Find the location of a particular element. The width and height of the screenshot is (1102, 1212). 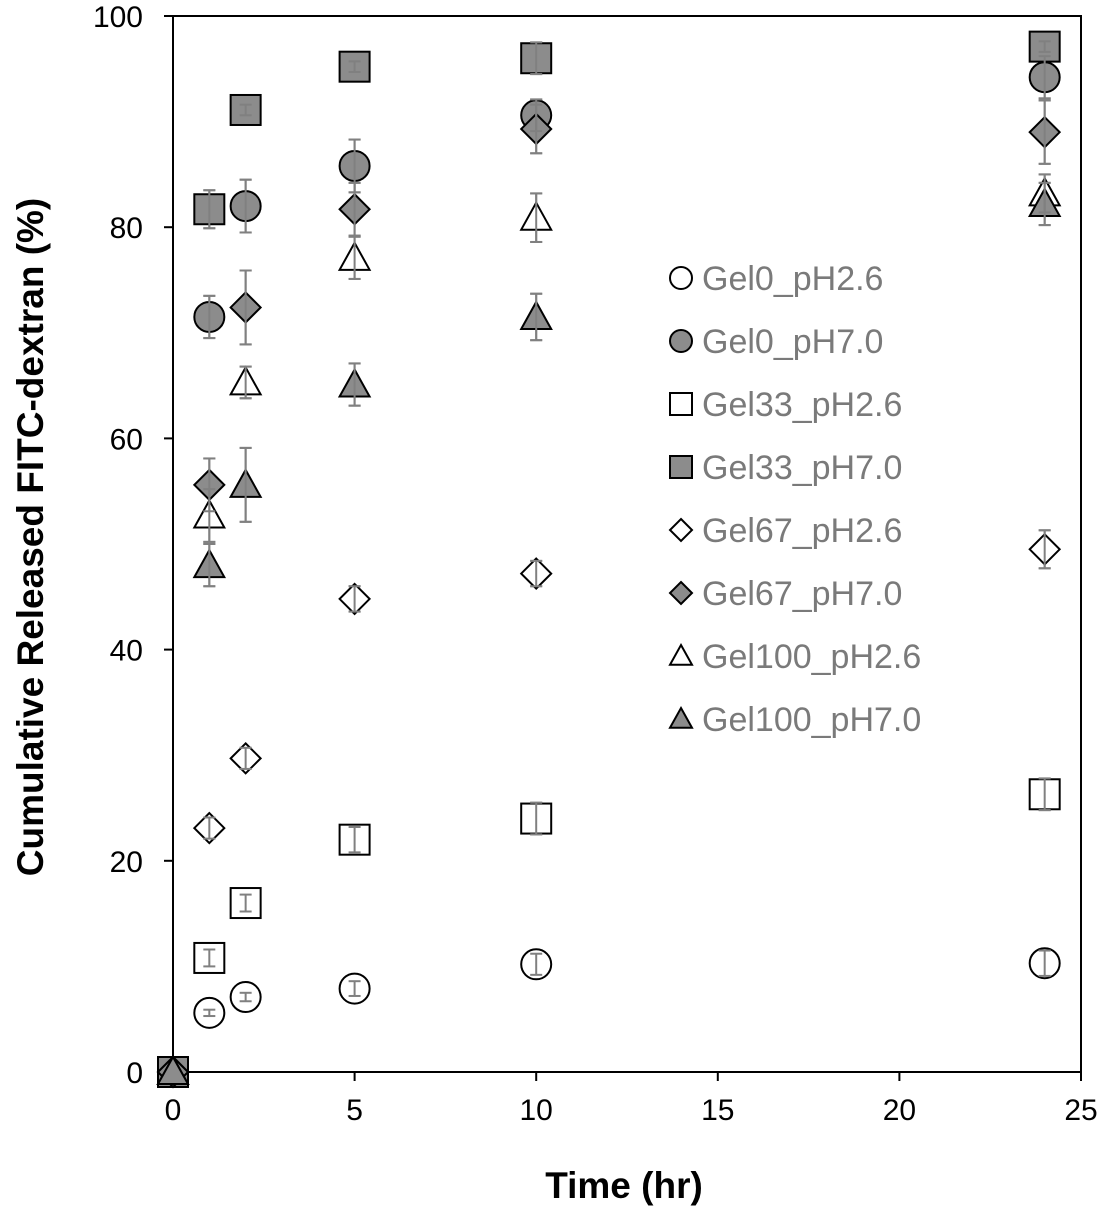

x-tick-label: 20 is located at coordinates (899, 1110).